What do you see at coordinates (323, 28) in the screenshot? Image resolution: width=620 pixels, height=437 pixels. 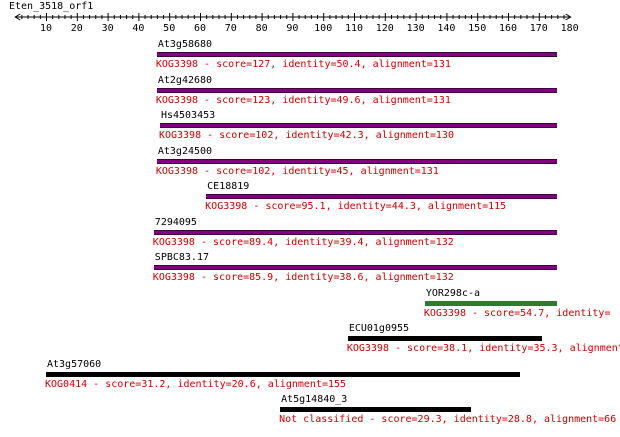 I see `ruler-tick-label: 100` at bounding box center [323, 28].